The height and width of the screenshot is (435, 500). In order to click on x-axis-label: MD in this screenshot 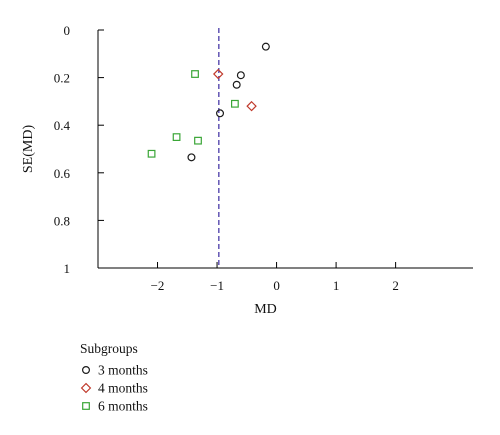, I will do `click(265, 309)`.